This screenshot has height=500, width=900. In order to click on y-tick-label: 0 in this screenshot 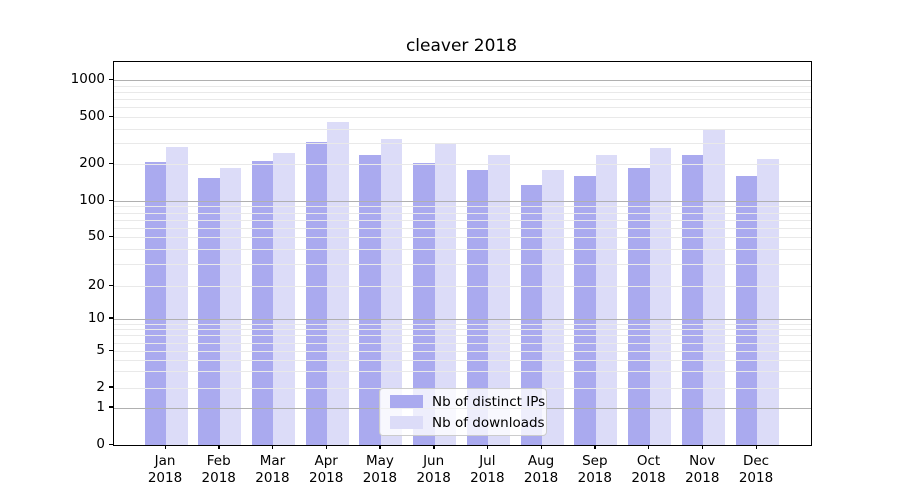, I will do `click(100, 444)`.